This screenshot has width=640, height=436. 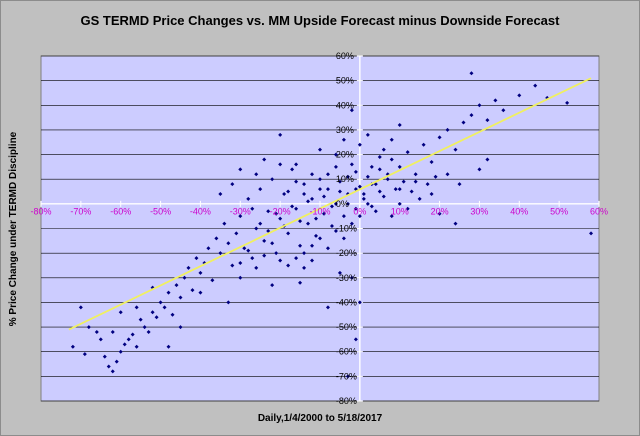 What do you see at coordinates (400, 211) in the screenshot?
I see `x-tick-label: 10%` at bounding box center [400, 211].